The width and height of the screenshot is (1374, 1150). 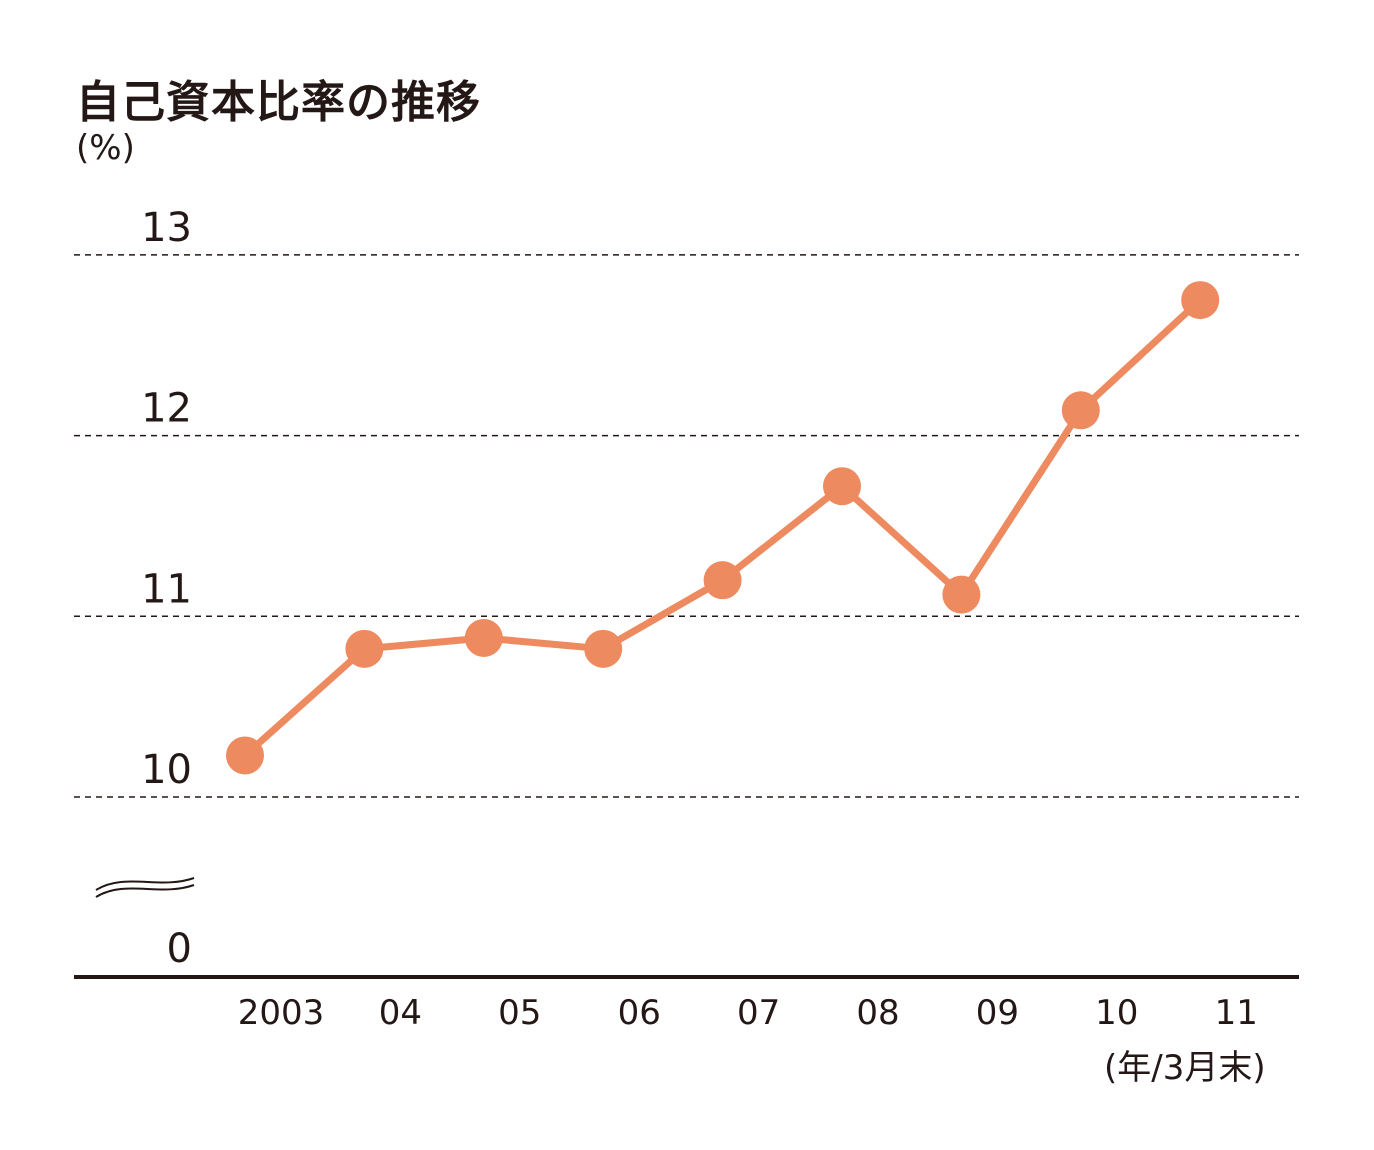 What do you see at coordinates (145, 887) in the screenshot?
I see `axis-break-symbol` at bounding box center [145, 887].